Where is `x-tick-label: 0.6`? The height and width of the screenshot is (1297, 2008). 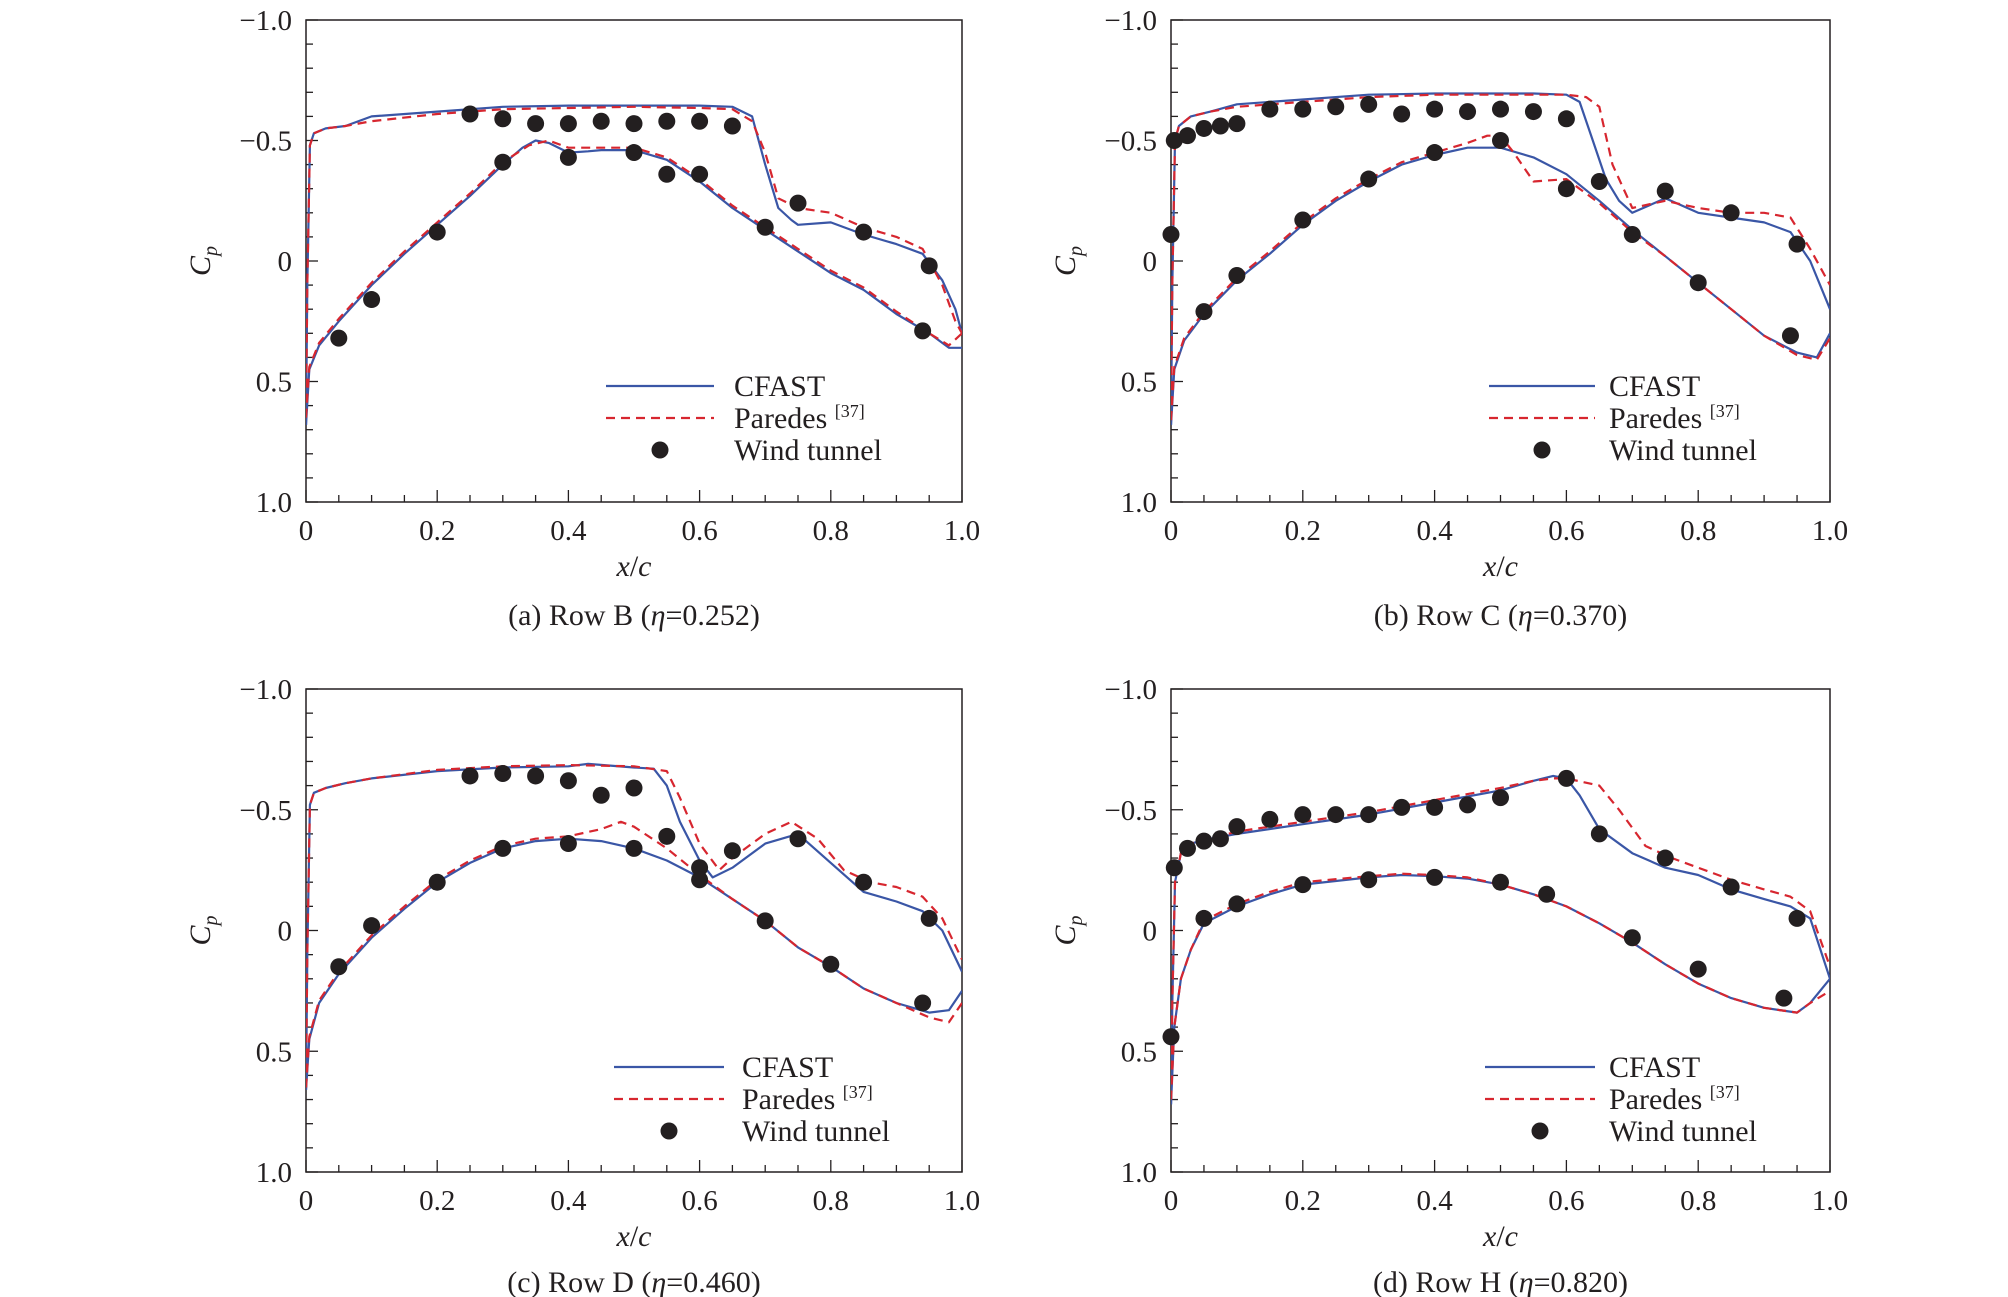 x-tick-label: 0.6 is located at coordinates (1566, 1201).